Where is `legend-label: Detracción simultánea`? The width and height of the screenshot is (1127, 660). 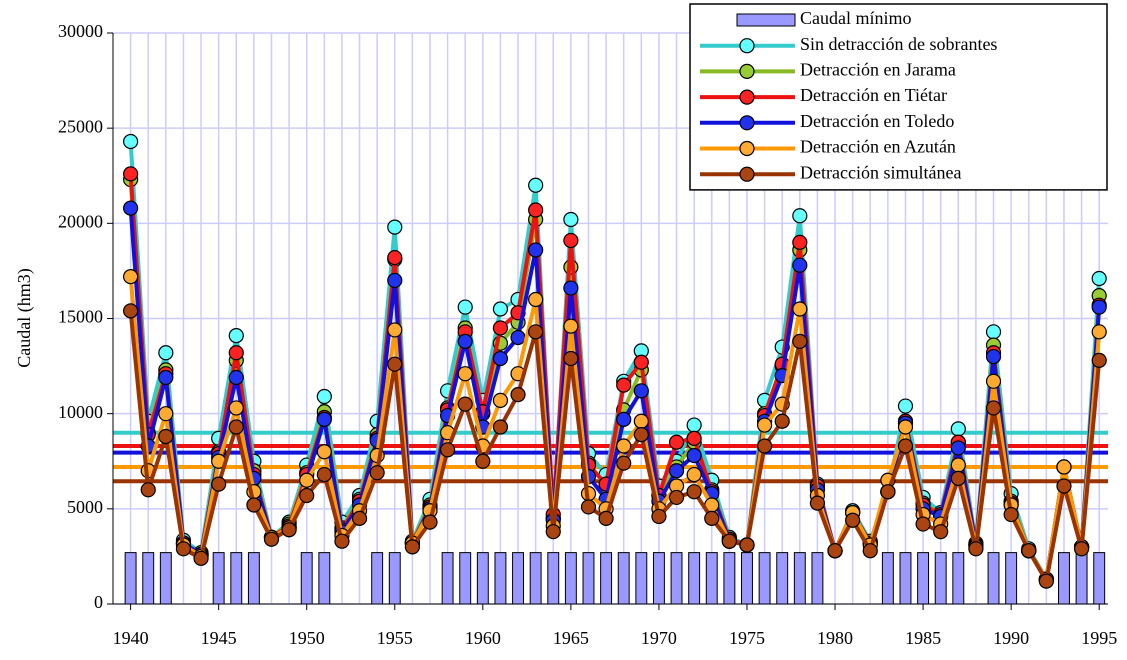 legend-label: Detracción simultánea is located at coordinates (880, 172).